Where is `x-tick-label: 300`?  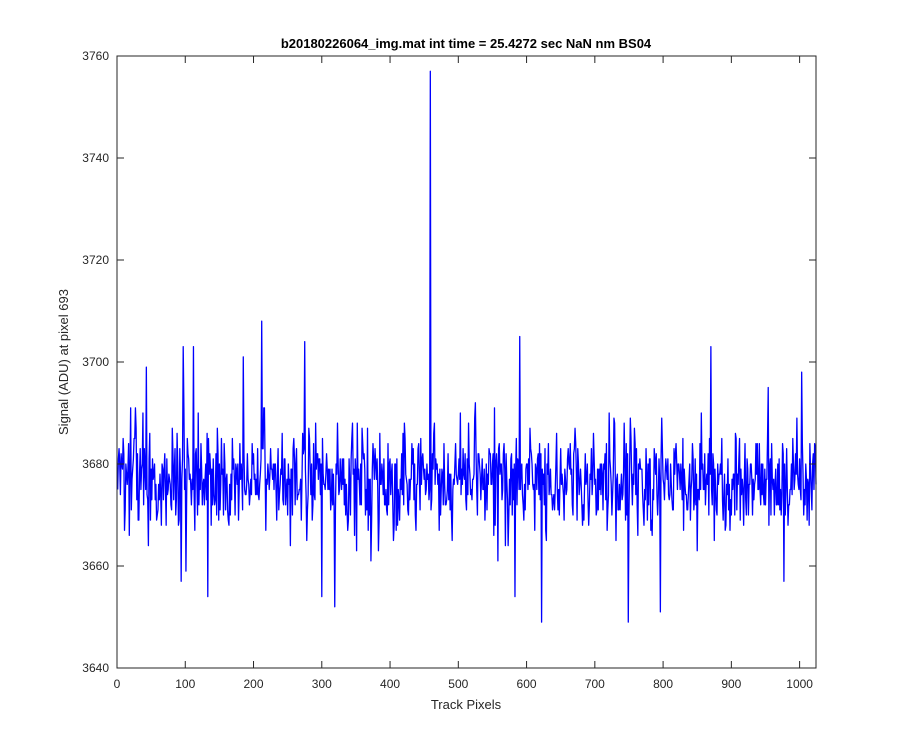 x-tick-label: 300 is located at coordinates (322, 684).